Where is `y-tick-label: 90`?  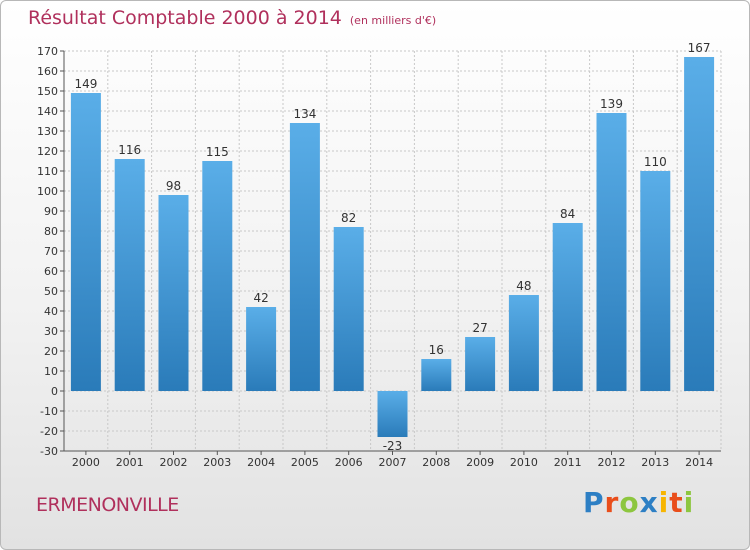 y-tick-label: 90 is located at coordinates (51, 211).